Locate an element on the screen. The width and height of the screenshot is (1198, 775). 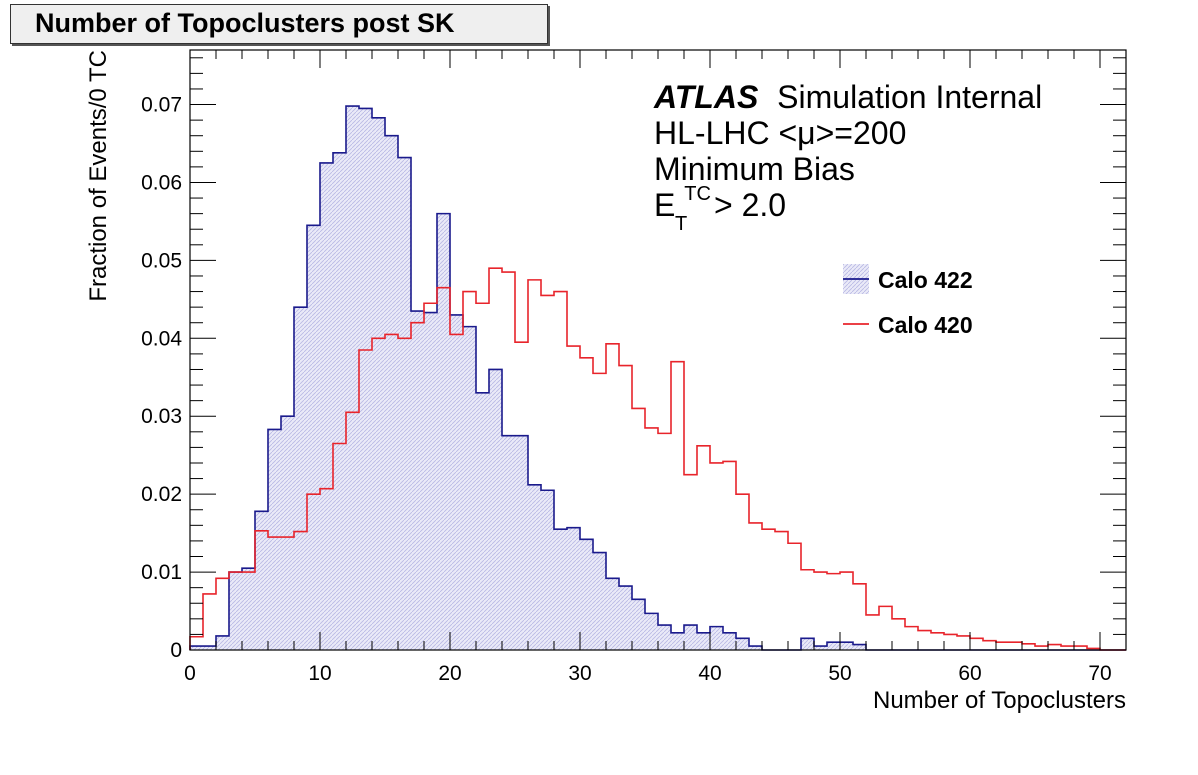
info-line-4: E TC T > 2.0 is located at coordinates (720, 204).